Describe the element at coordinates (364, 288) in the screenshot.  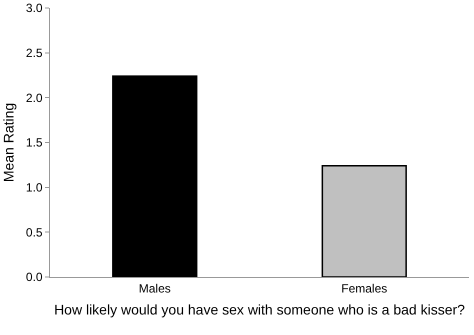
I see `x-tick-label: Females` at that location.